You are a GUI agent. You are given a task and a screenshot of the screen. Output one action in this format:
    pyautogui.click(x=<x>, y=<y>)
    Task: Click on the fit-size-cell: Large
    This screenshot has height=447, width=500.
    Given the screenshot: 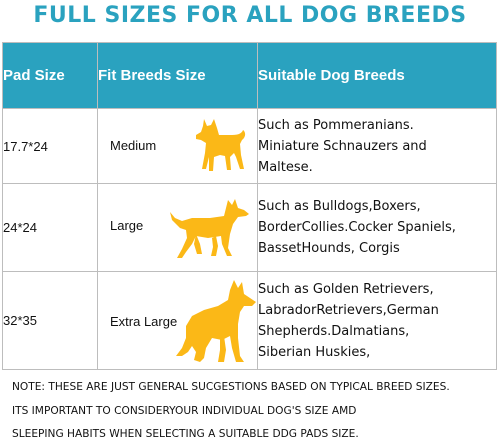 What is the action you would take?
    pyautogui.click(x=177, y=227)
    